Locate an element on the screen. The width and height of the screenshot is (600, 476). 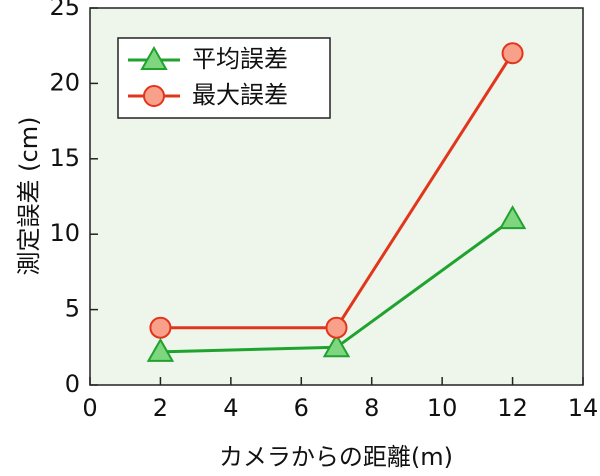
x-tick-label: 6 is located at coordinates (301, 408).